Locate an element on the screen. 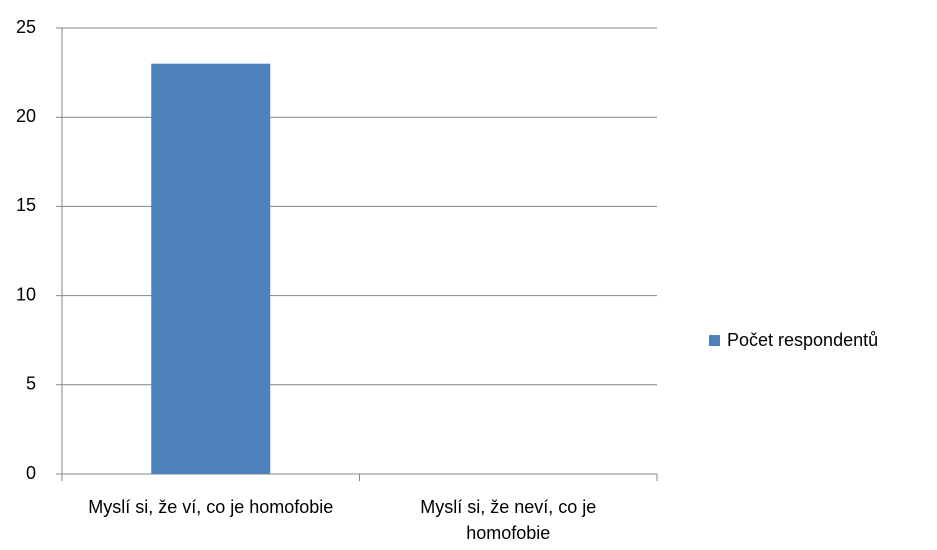  x-tick-label: Myslí si, že neví, co je homofobie is located at coordinates (508, 520).